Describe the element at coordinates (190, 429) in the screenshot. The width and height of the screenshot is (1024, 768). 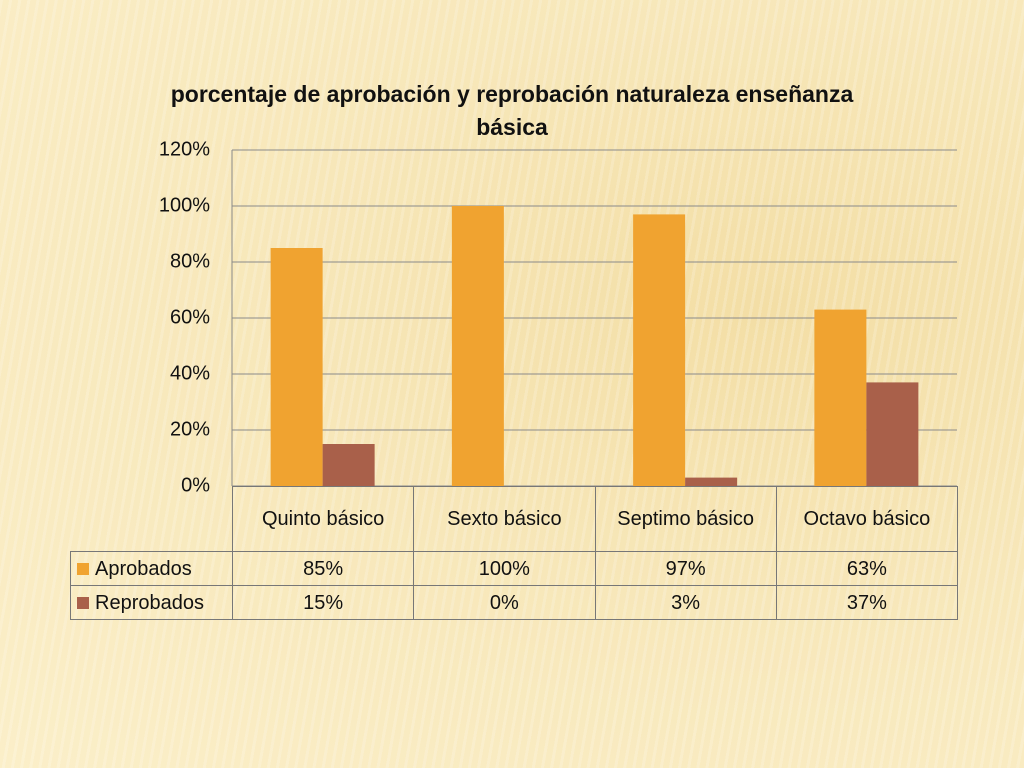
I see `y-tick-label: 20%` at that location.